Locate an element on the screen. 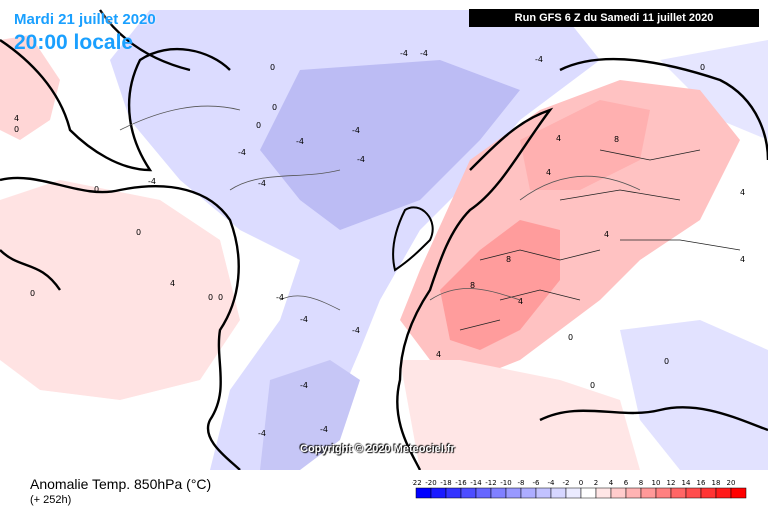 Image resolution: width=768 pixels, height=512 pixels. scale-tick-label: 8 is located at coordinates (641, 483).